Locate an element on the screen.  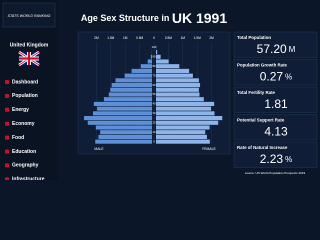
stat-value: 2.23 is located at coordinates (272, 159).